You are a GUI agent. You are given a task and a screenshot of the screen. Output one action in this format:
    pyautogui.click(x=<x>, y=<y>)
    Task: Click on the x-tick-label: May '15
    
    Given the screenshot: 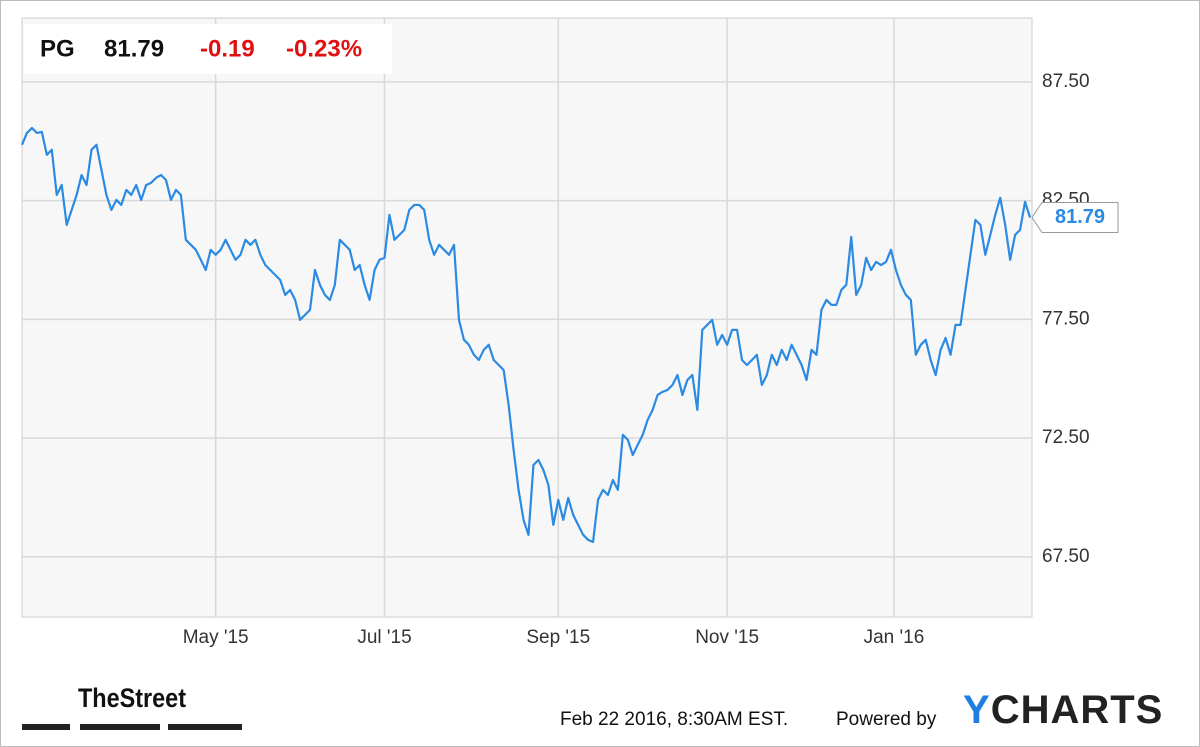 What is the action you would take?
    pyautogui.click(x=216, y=637)
    